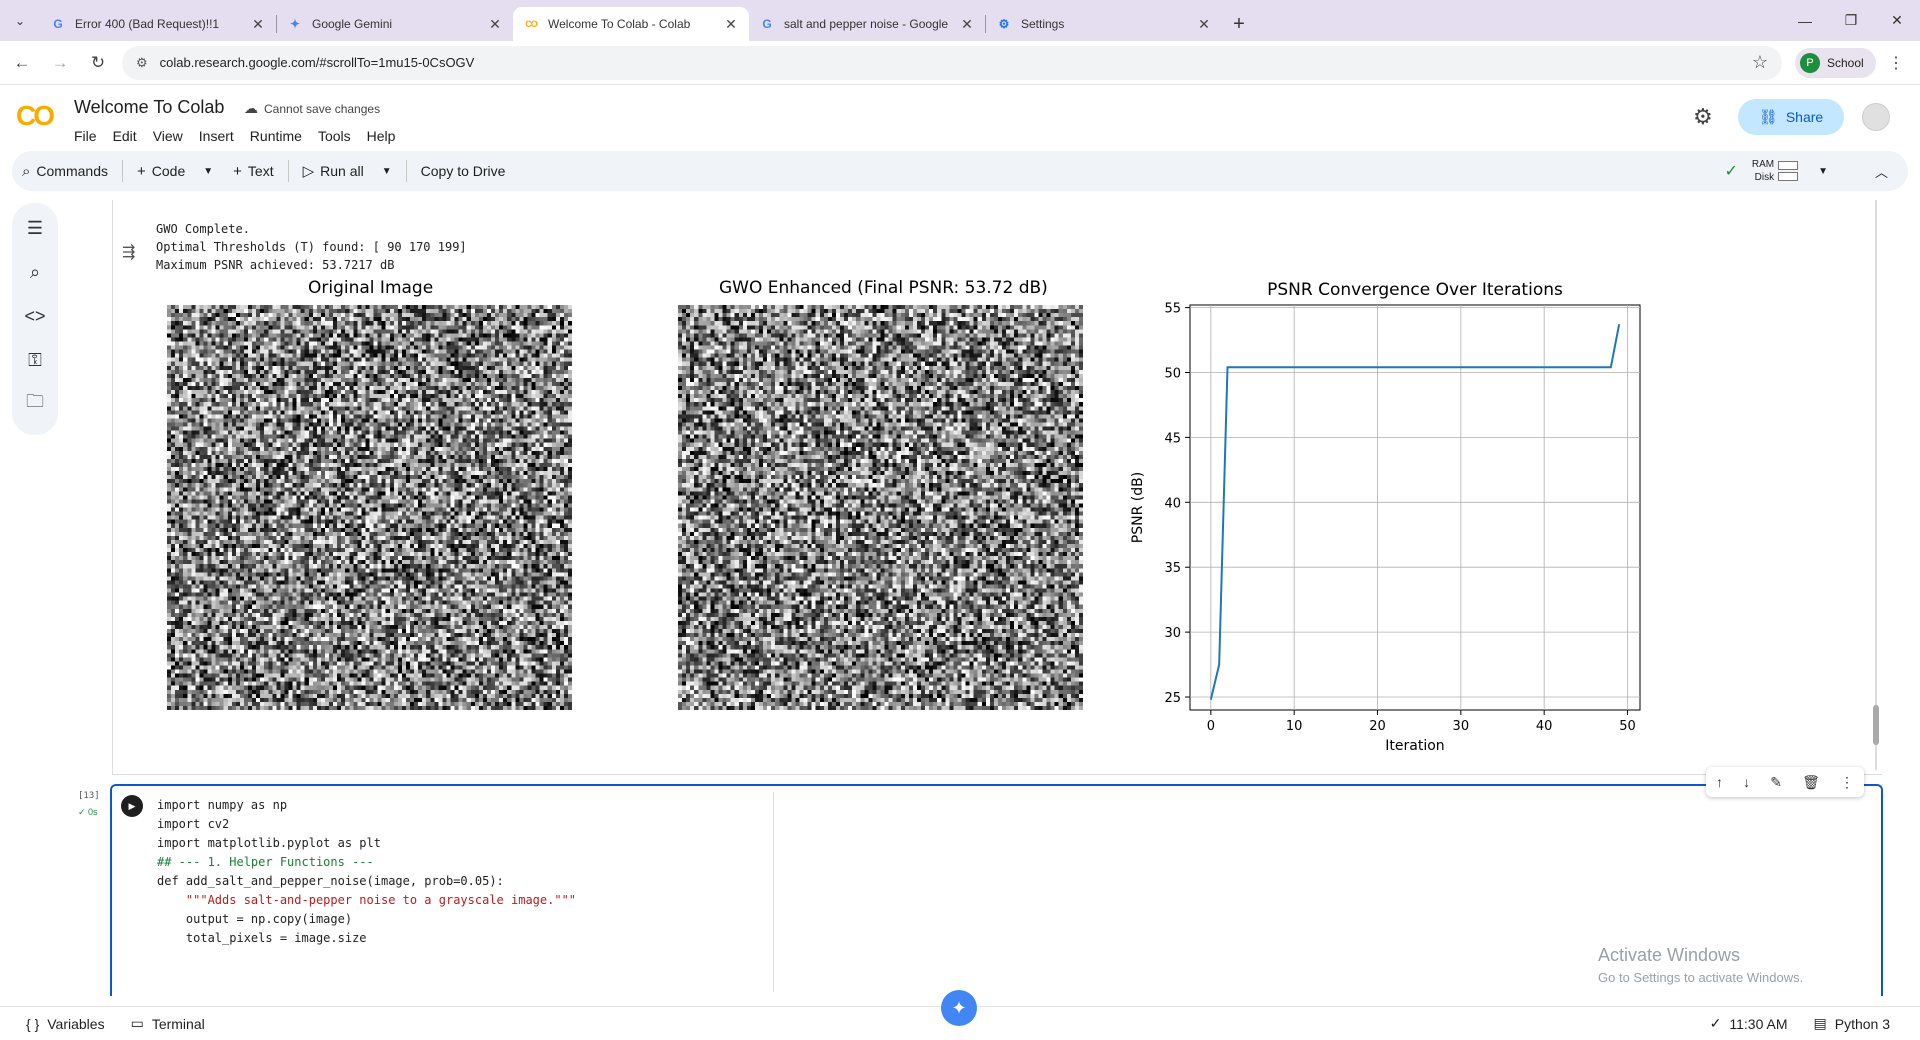 This screenshot has height=1040, width=1920. Describe the element at coordinates (65, 171) in the screenshot. I see `commands-button: ⌕ Commands` at that location.